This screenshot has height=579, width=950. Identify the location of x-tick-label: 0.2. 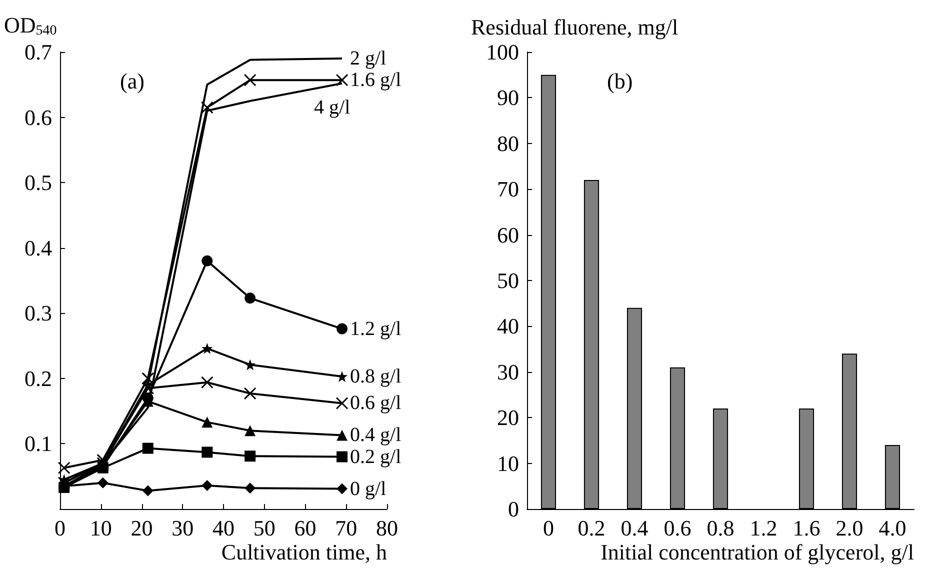
(592, 528).